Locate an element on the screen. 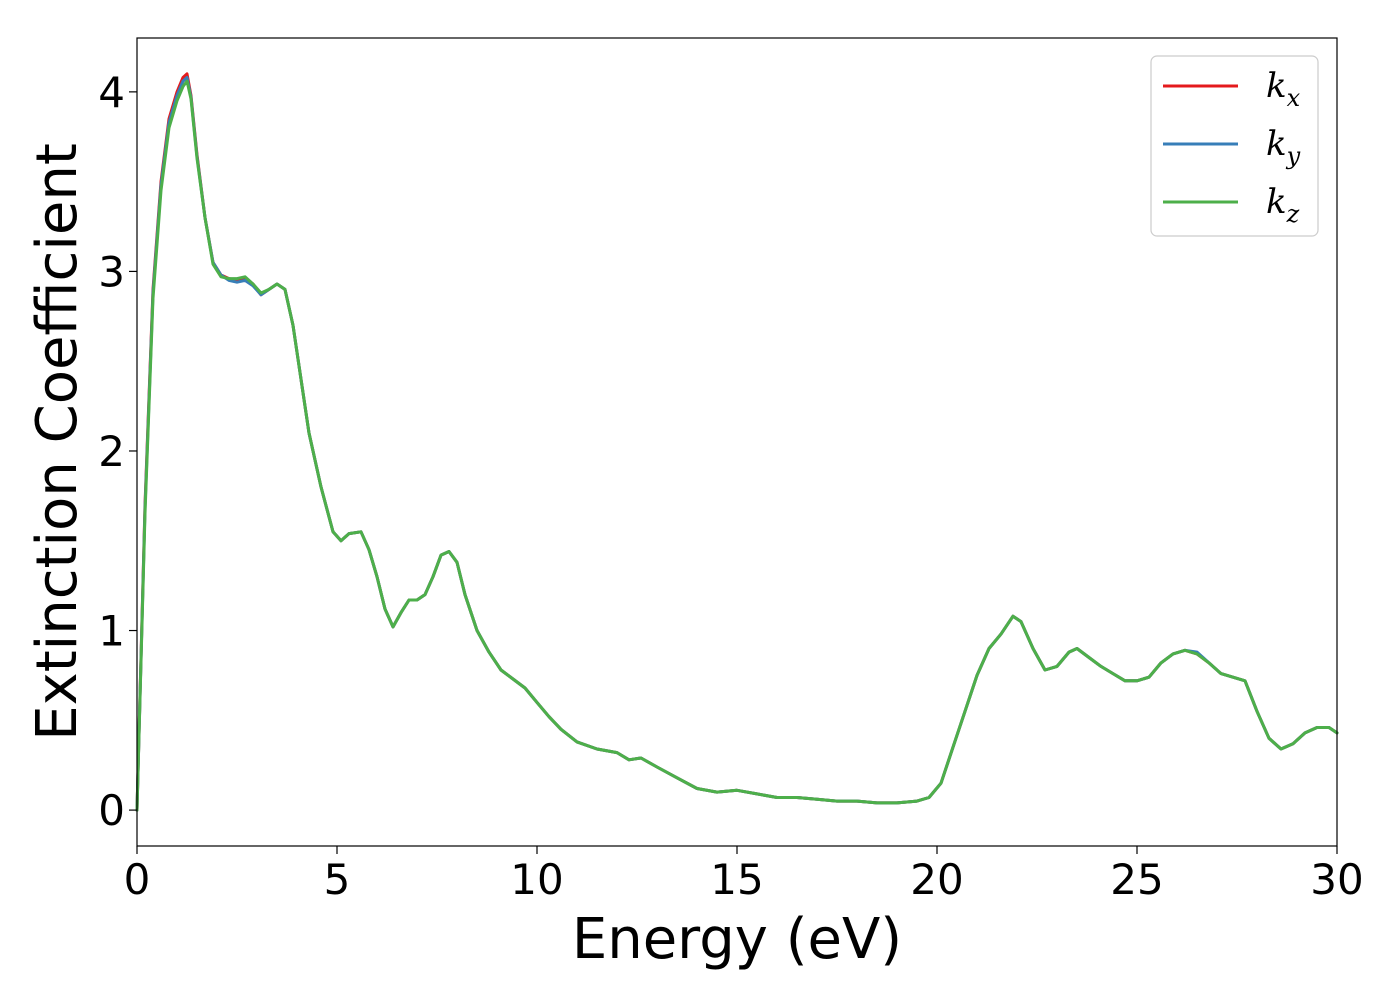 This screenshot has height=1000, width=1400. x-tick-label: 20 is located at coordinates (936, 879).